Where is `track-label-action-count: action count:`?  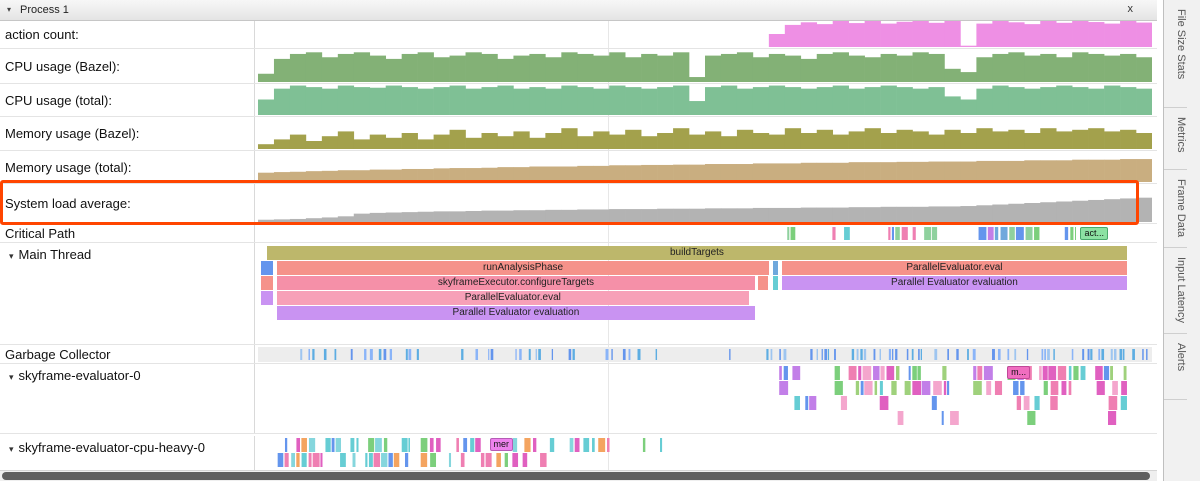
track-label-action-count: action count: is located at coordinates (127, 34).